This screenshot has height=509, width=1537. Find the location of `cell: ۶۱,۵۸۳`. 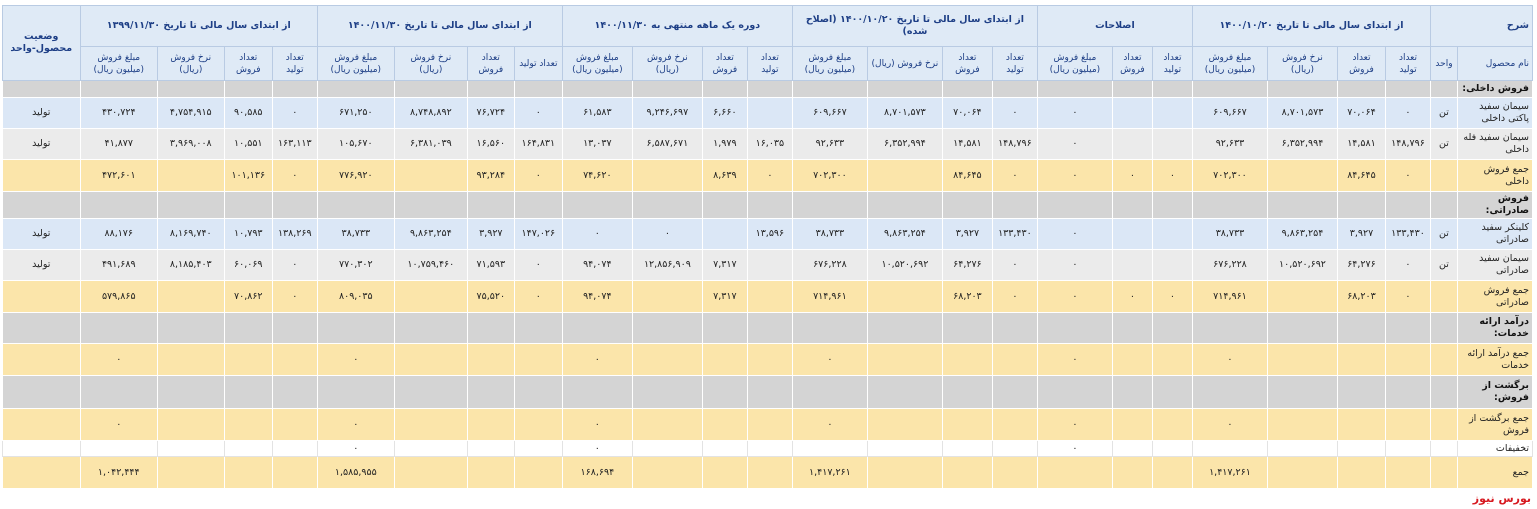

cell: ۶۱,۵۸۳ is located at coordinates (597, 113).